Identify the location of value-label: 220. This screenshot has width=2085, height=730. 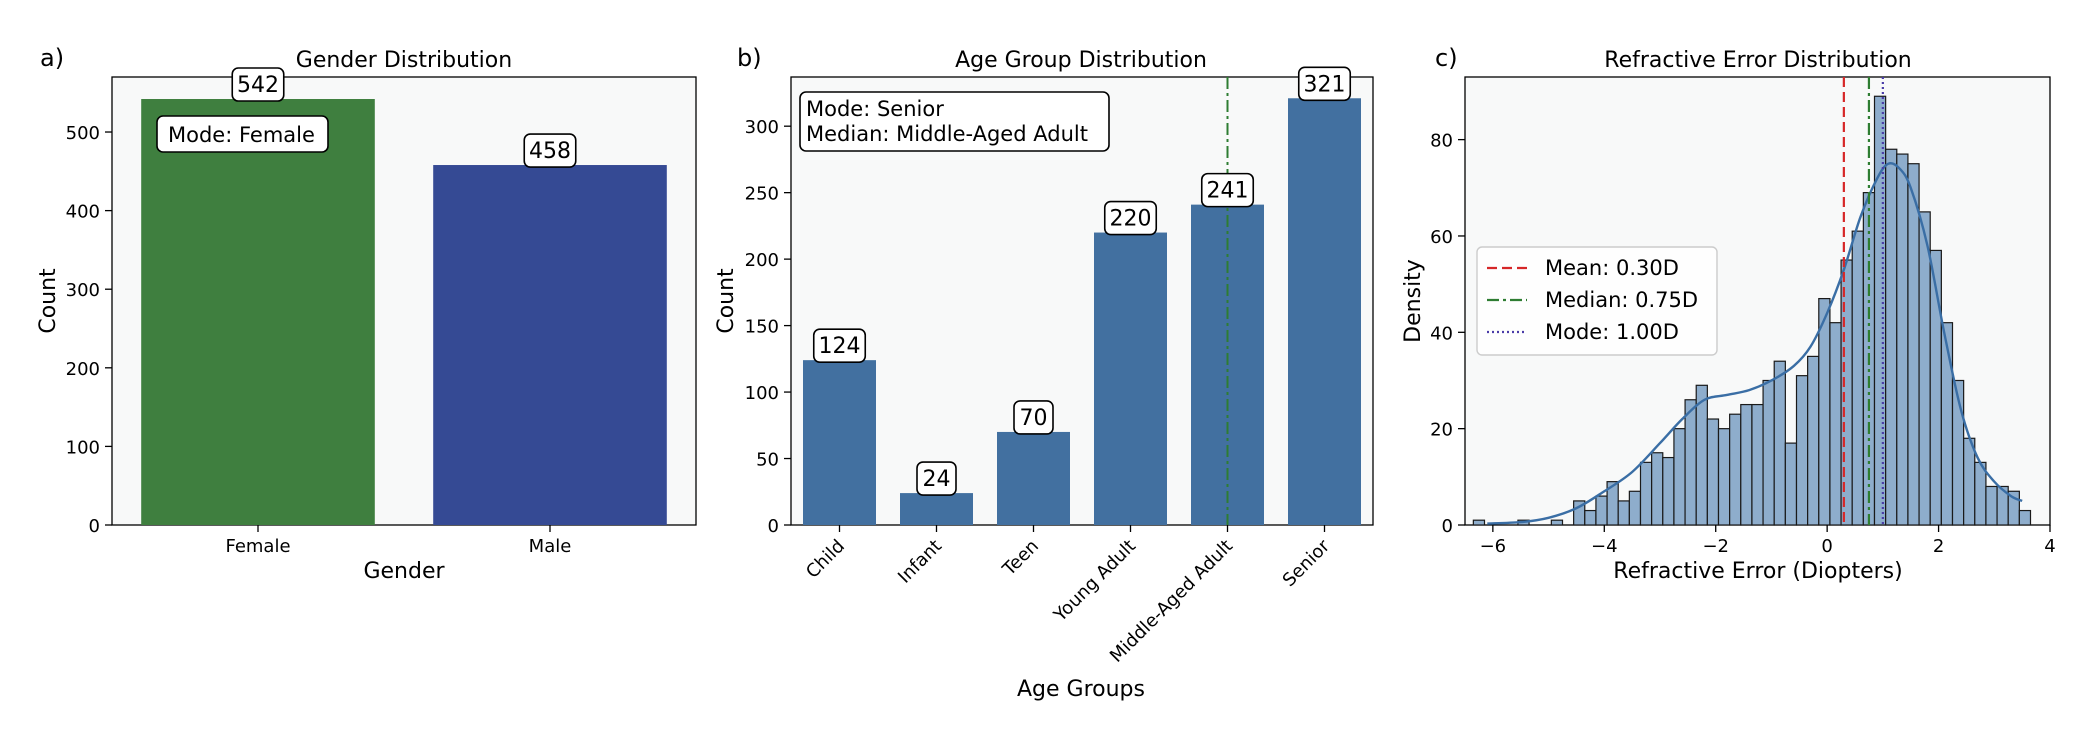
(1131, 219).